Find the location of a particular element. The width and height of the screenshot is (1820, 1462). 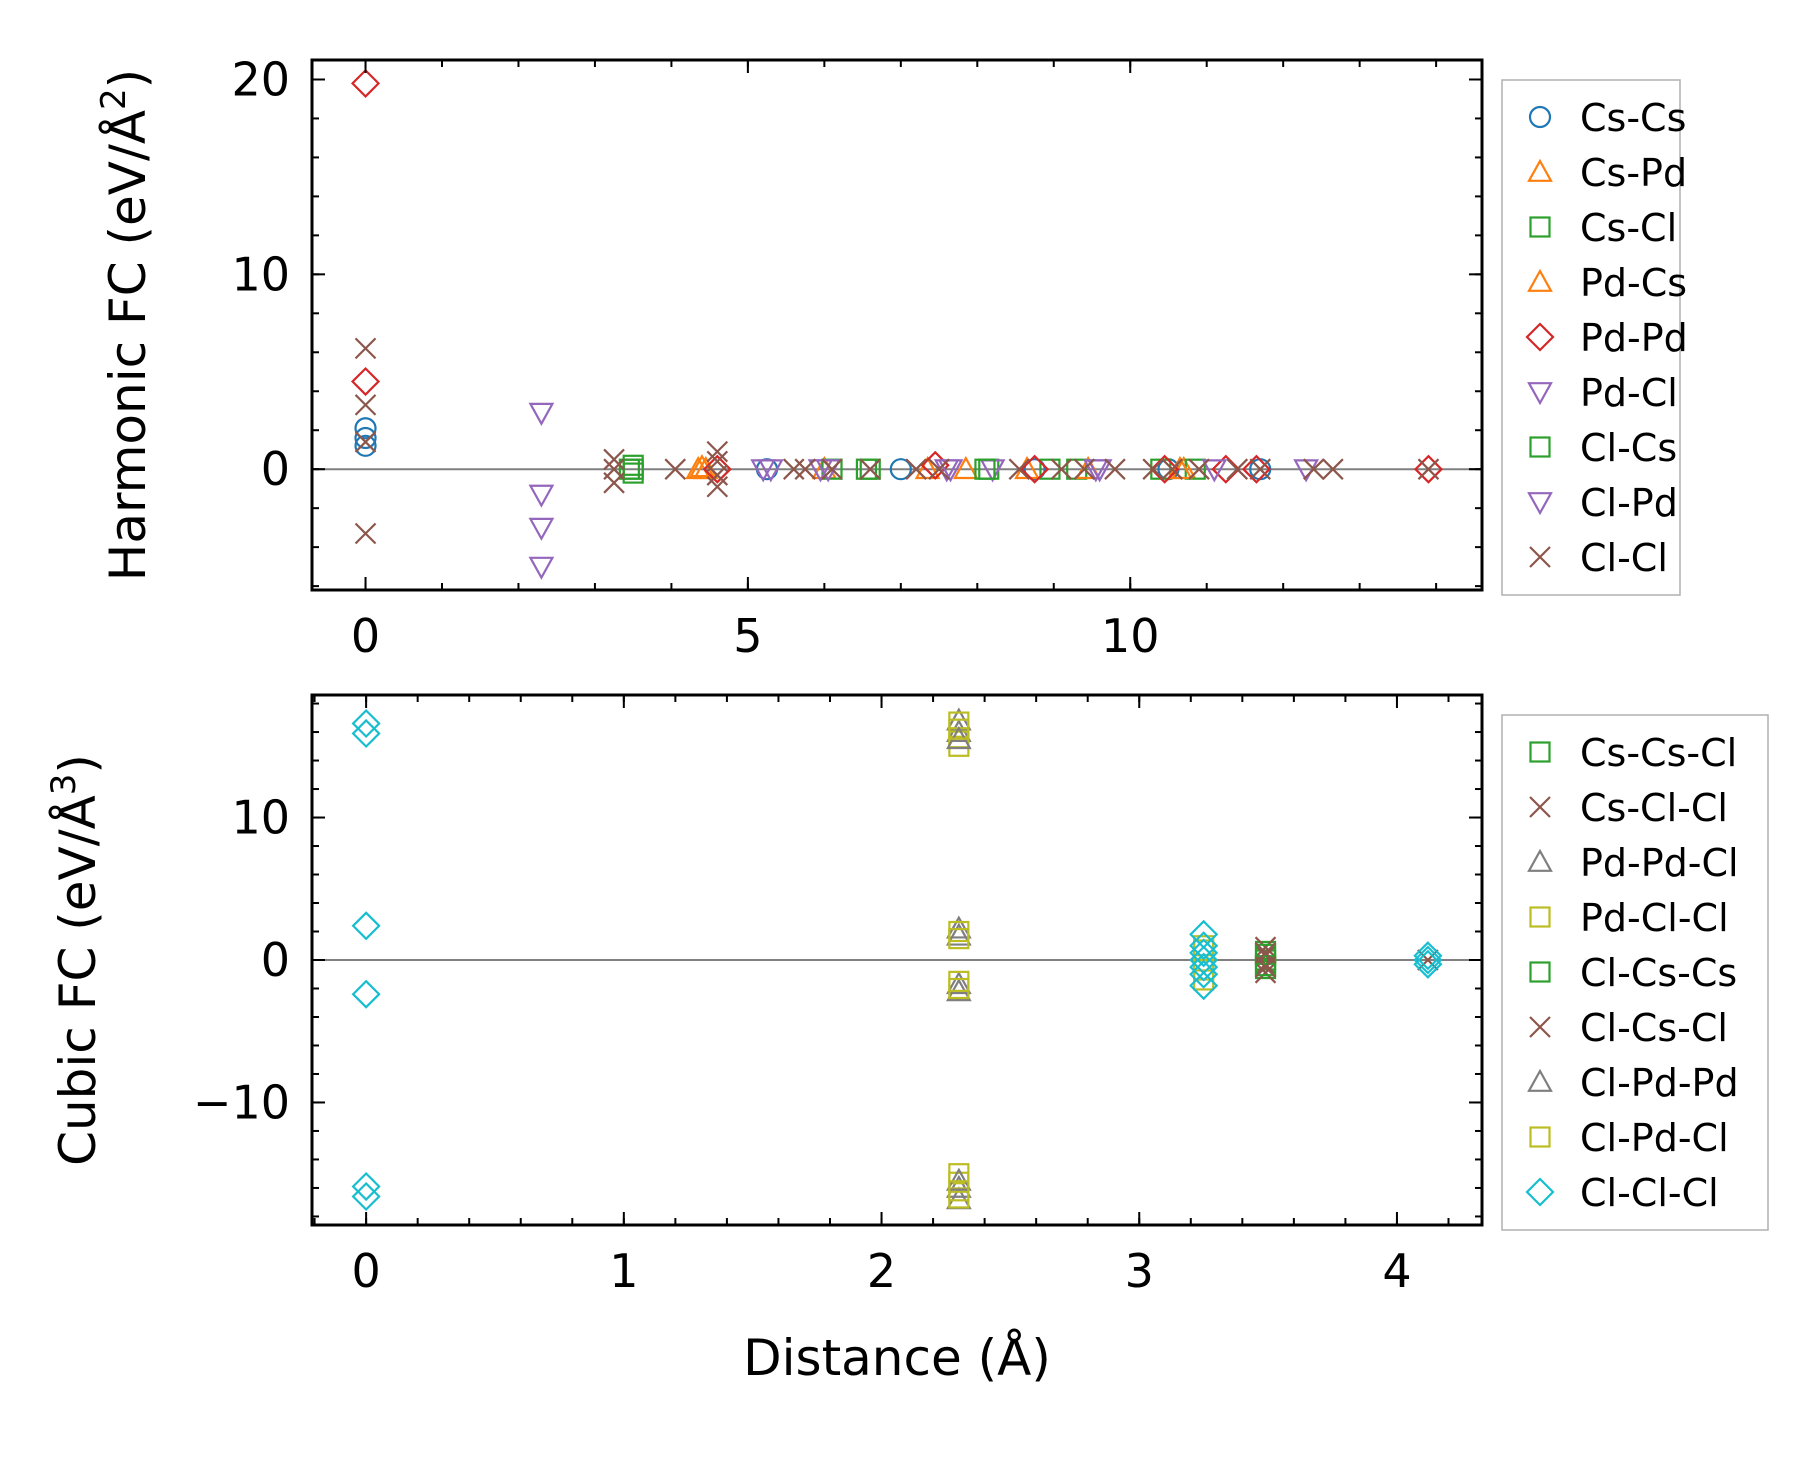

y-axis-label-superscript: 2 is located at coordinates (114, 99).